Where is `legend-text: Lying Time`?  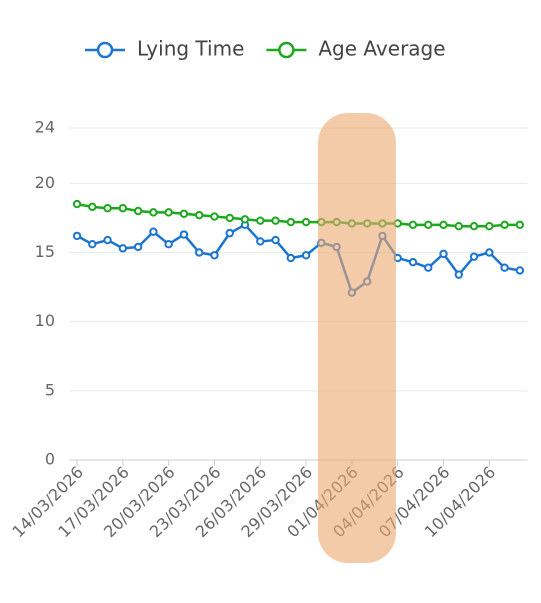 legend-text: Lying Time is located at coordinates (190, 49).